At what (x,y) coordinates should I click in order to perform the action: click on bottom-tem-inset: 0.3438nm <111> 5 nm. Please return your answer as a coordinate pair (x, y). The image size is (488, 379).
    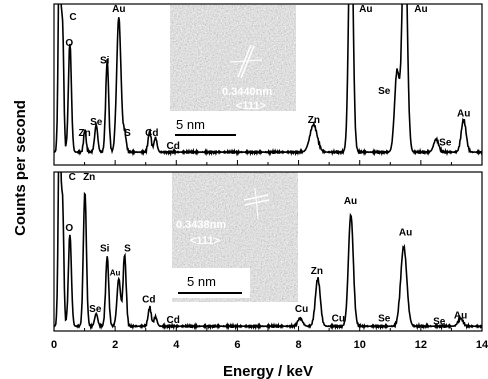
    Looking at the image, I should click on (235, 237).